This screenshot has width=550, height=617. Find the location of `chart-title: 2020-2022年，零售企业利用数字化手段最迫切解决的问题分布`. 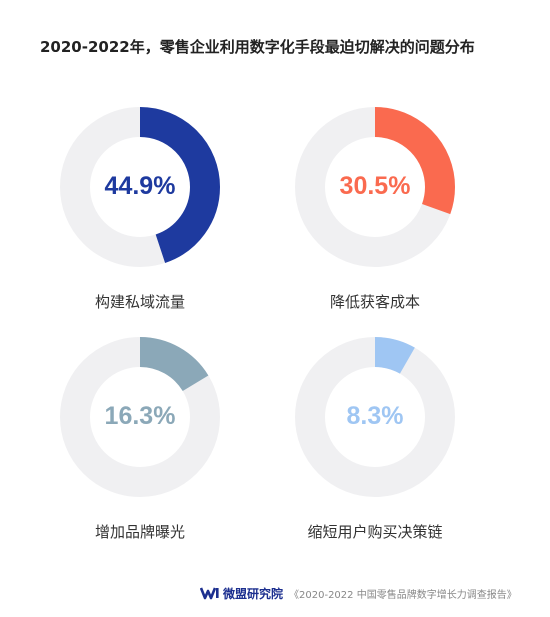

chart-title: 2020-2022年，零售企业利用数字化手段最迫切解决的问题分布 is located at coordinates (257, 47).